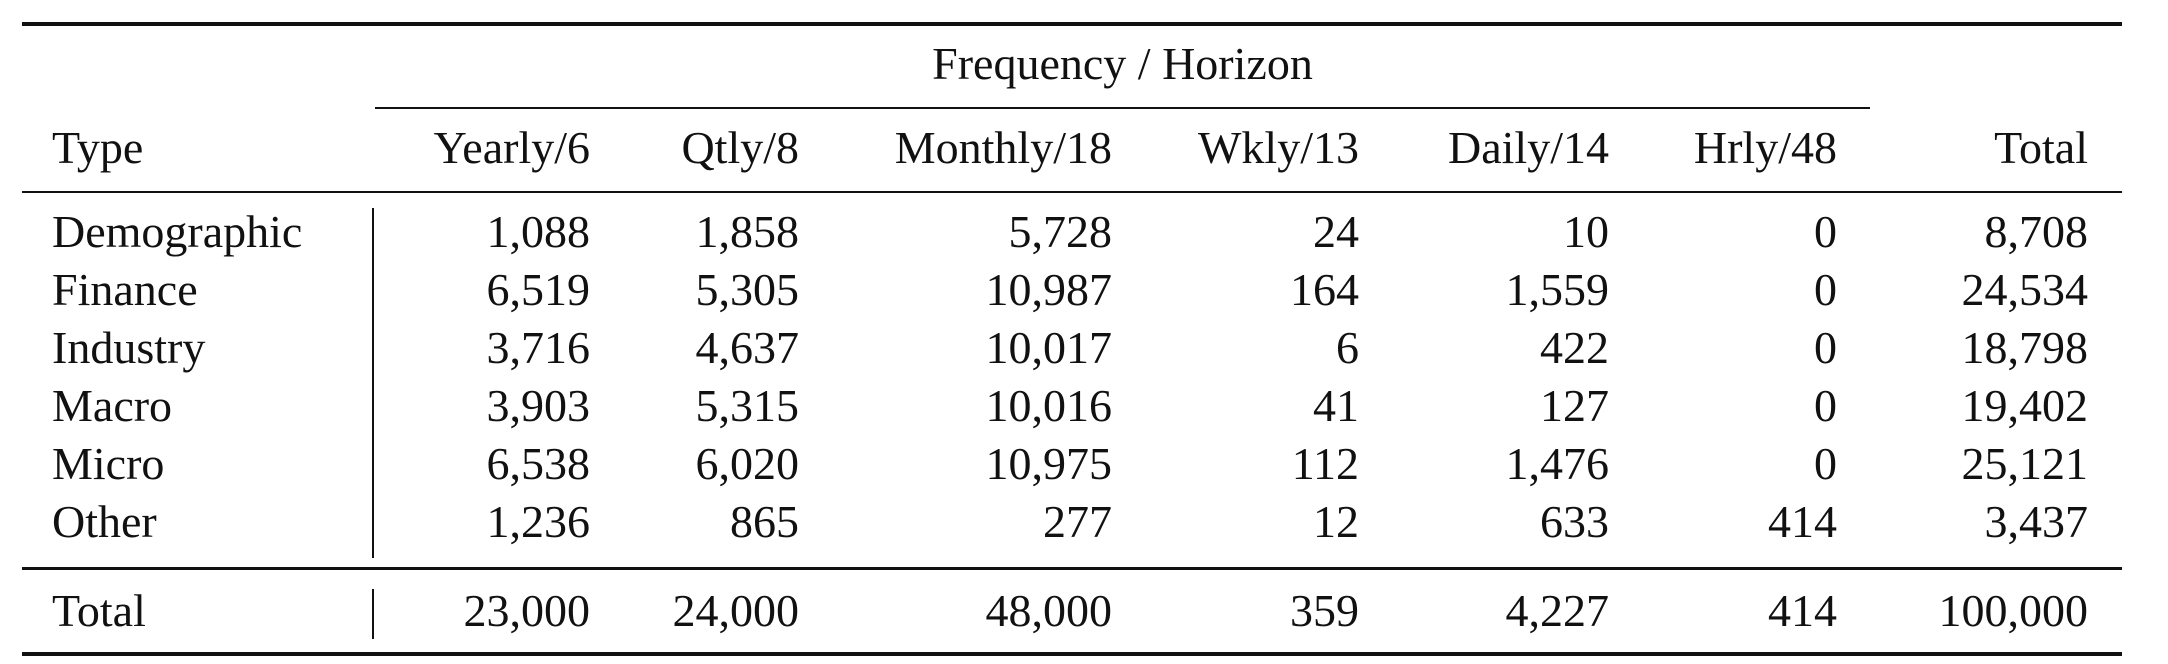 The image size is (2168, 664). I want to click on table-cell: 6,519, so click(538, 289).